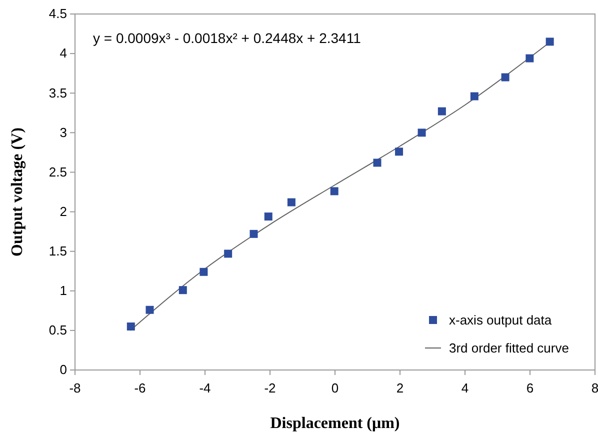 This screenshot has height=437, width=598. What do you see at coordinates (140, 388) in the screenshot?
I see `x-tick-label: -6` at bounding box center [140, 388].